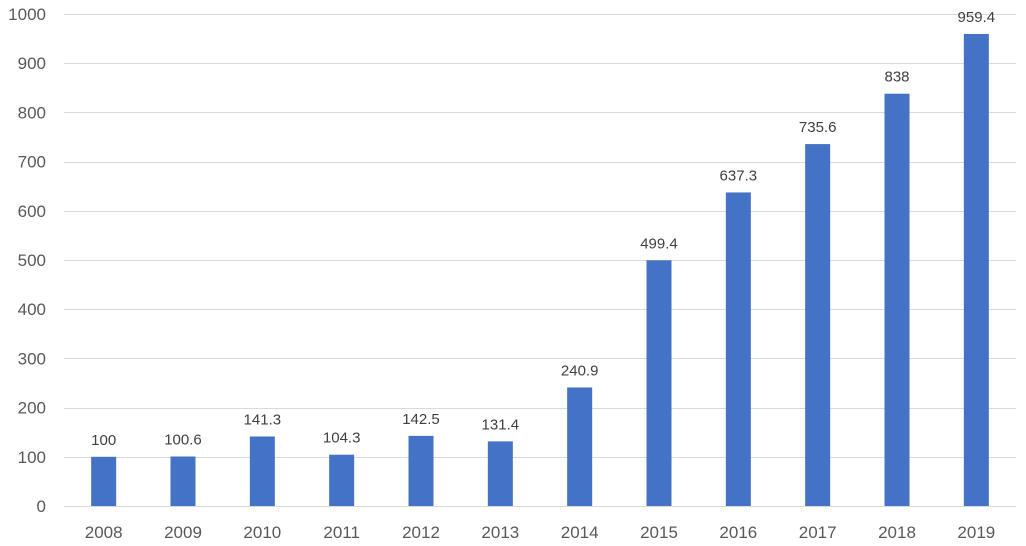  I want to click on bar-value-label: 735.6, so click(818, 127).